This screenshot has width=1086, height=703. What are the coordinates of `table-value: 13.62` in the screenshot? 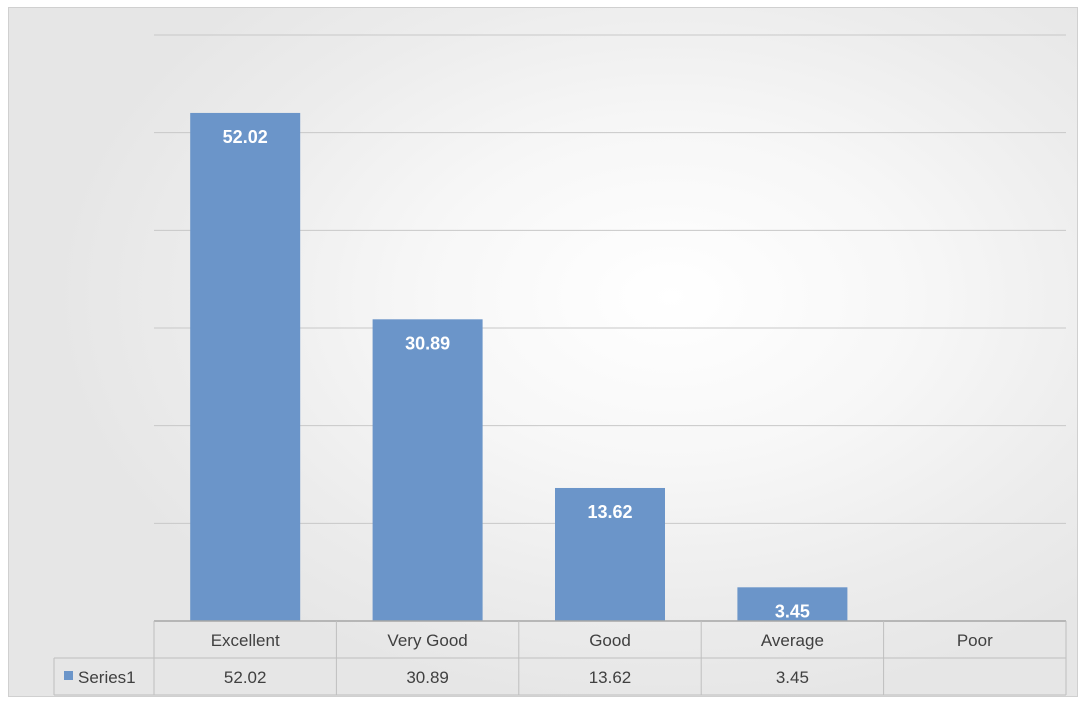 It's located at (610, 677).